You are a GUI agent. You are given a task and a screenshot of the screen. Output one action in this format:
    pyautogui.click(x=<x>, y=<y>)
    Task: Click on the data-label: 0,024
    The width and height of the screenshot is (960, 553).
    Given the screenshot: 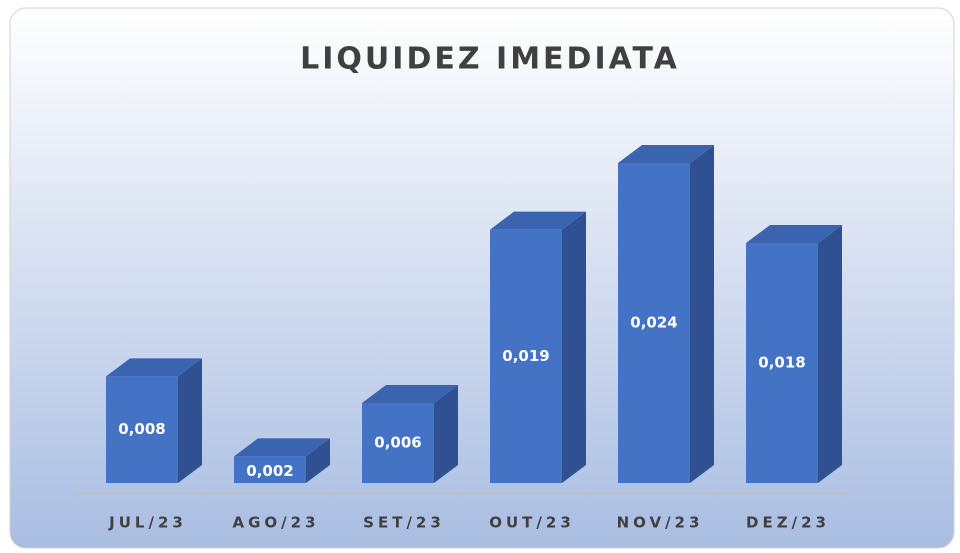 What is the action you would take?
    pyautogui.click(x=653, y=323)
    